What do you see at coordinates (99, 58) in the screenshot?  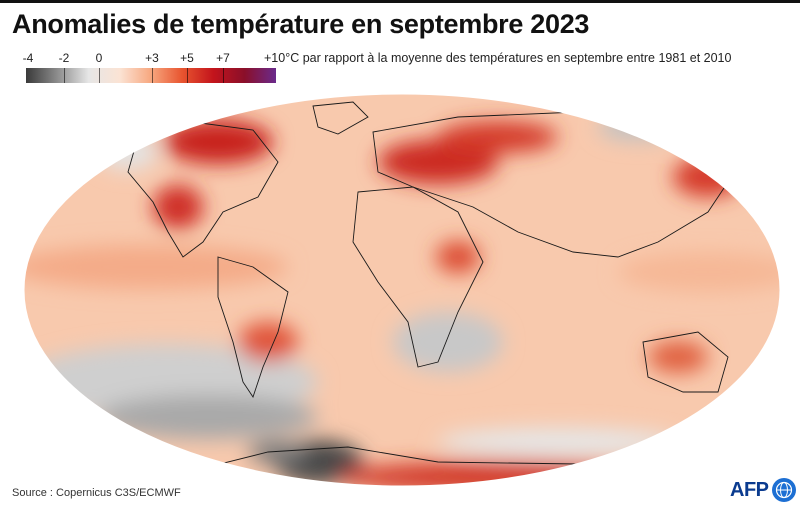 I see `legend-tick-label: 0` at bounding box center [99, 58].